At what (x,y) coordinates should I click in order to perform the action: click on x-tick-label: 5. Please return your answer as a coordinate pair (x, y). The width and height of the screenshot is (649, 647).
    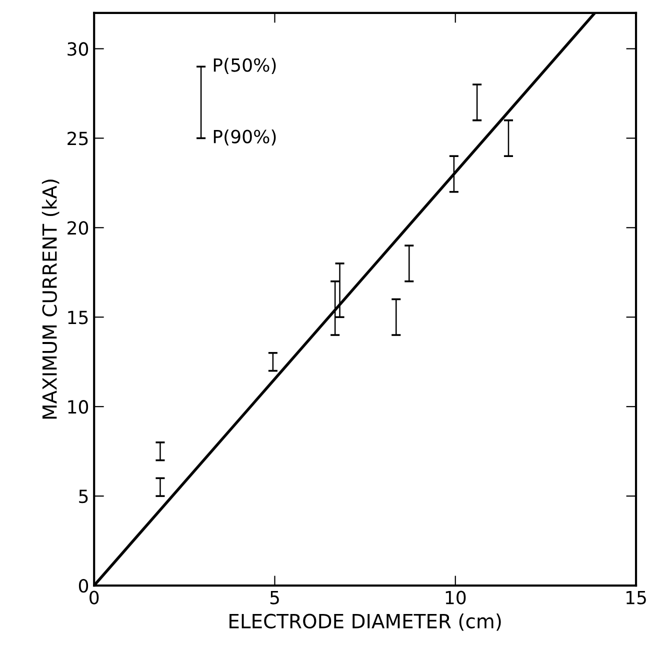
    Looking at the image, I should click on (274, 597).